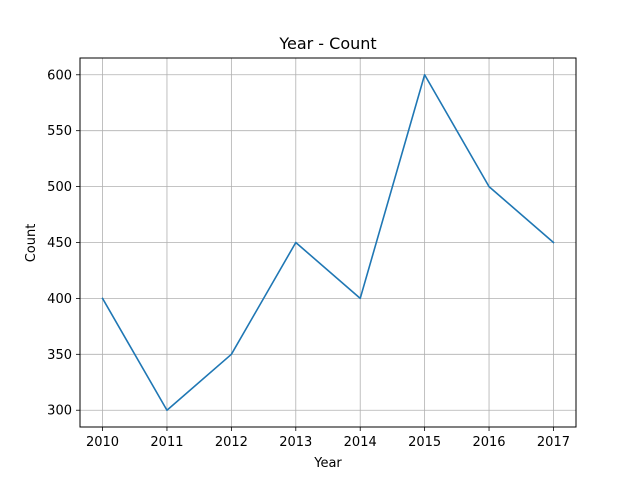 The image size is (640, 480). Describe the element at coordinates (488, 442) in the screenshot. I see `x-tick-label: 2016` at that location.